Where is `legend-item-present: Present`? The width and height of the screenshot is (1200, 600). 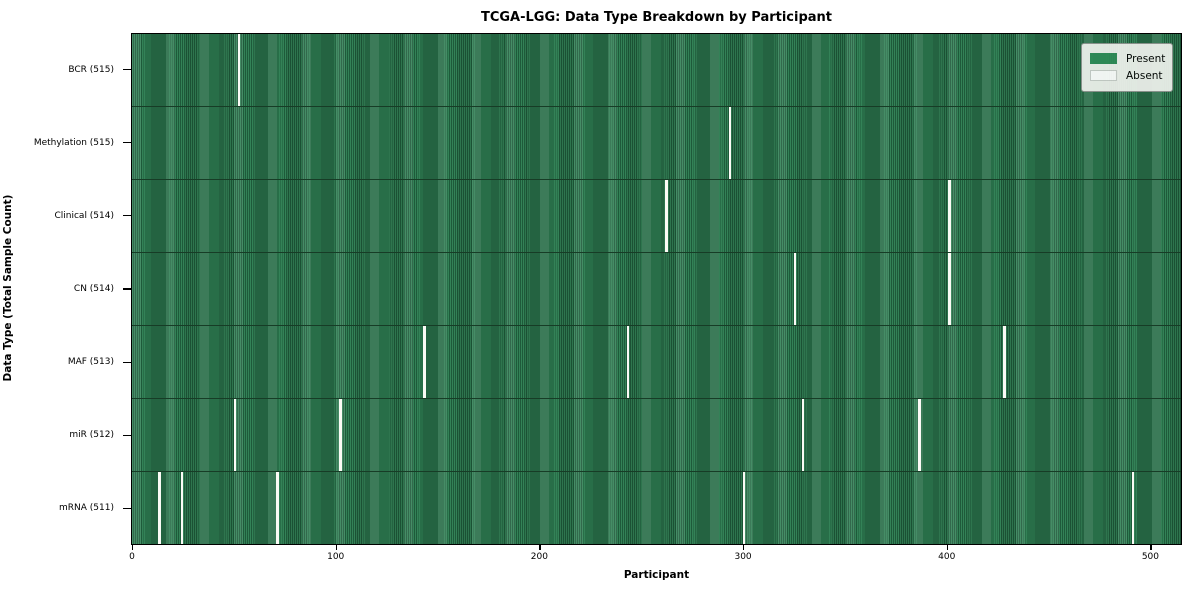
legend-item-present: Present is located at coordinates (1128, 58).